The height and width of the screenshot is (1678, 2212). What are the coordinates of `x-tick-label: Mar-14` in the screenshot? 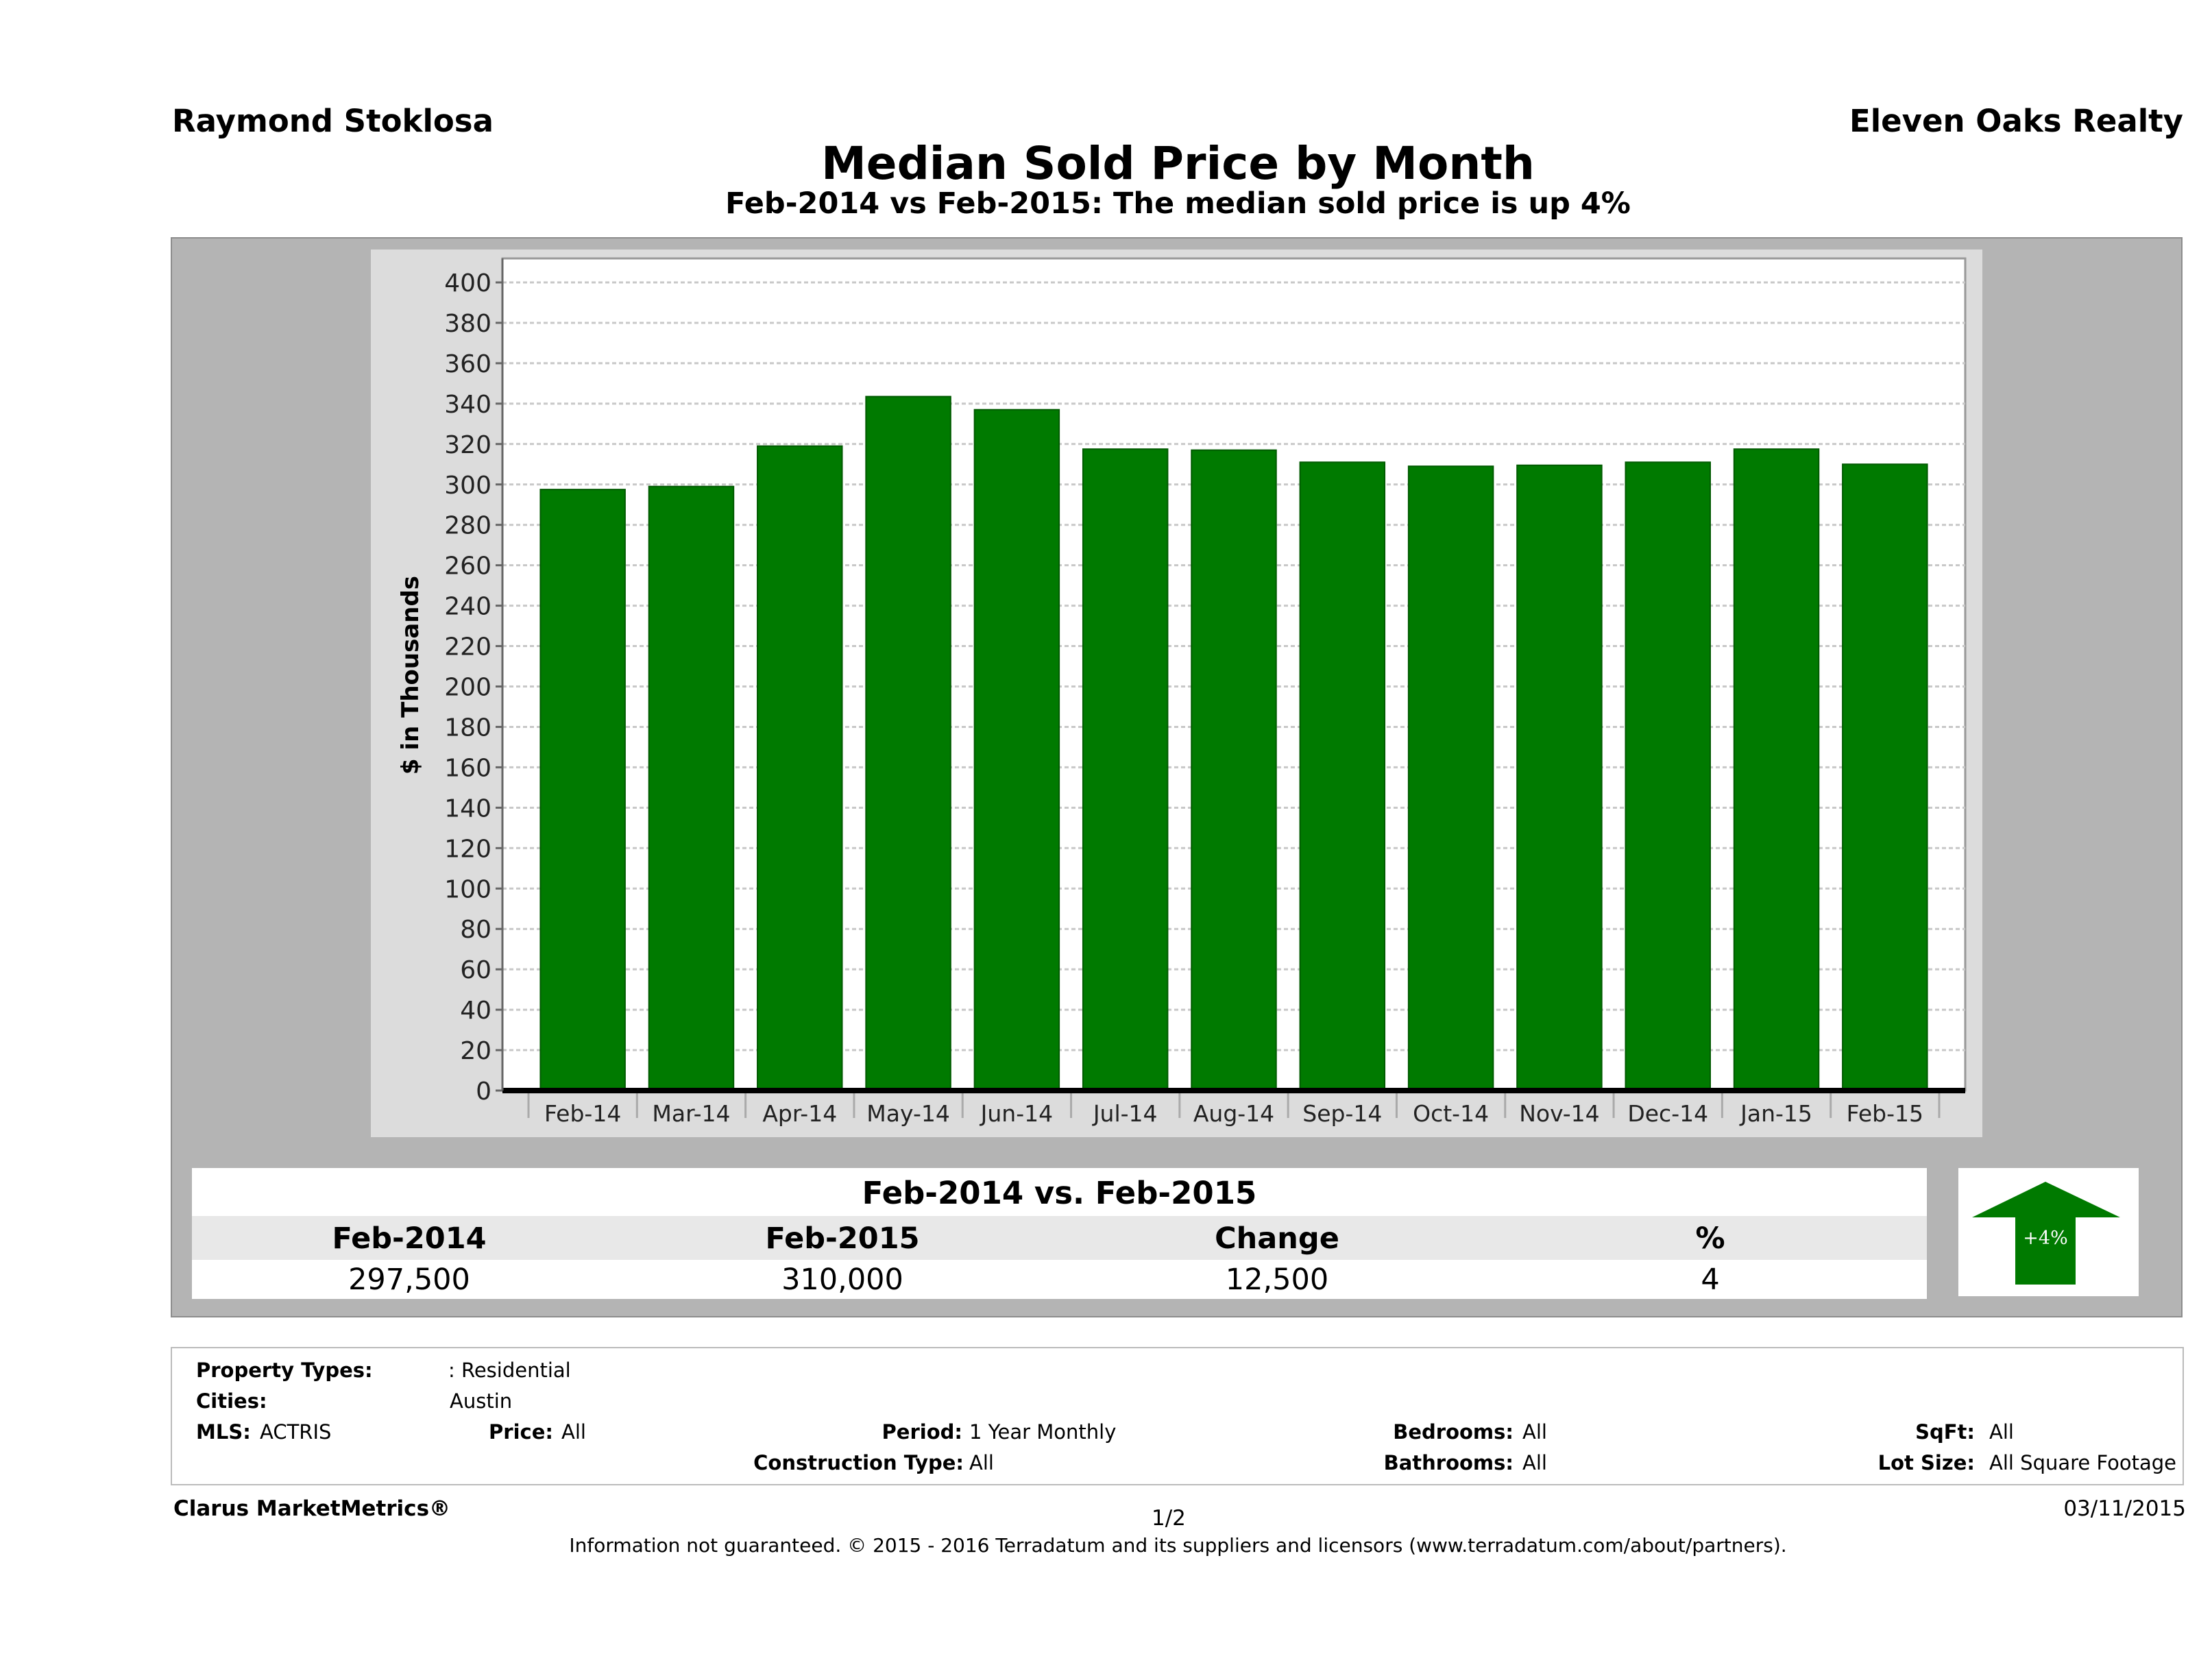 It's located at (691, 1113).